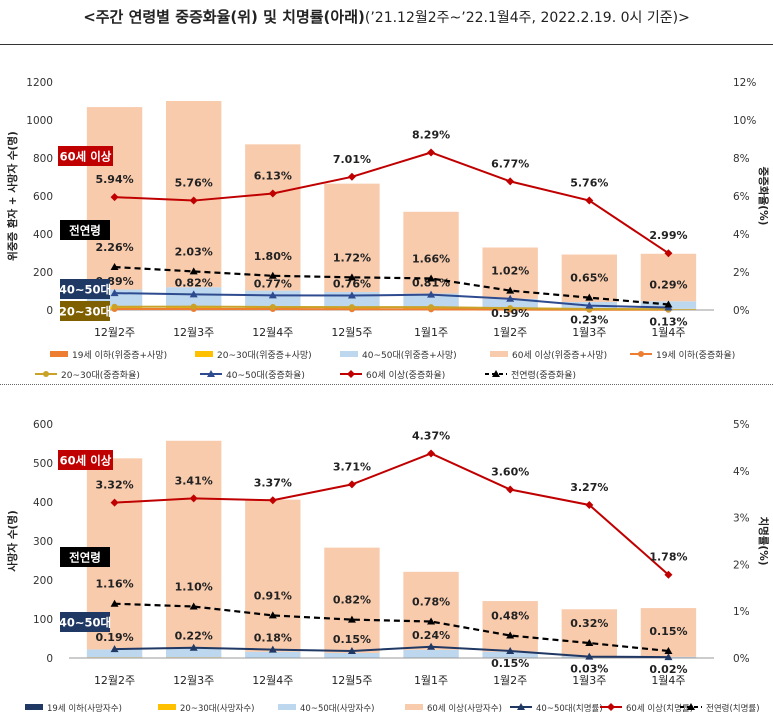 This screenshot has height=715, width=773. What do you see at coordinates (12, 196) in the screenshot?
I see `y-axis-title: 위중증 환자 + 사망자 수(명)` at bounding box center [12, 196].